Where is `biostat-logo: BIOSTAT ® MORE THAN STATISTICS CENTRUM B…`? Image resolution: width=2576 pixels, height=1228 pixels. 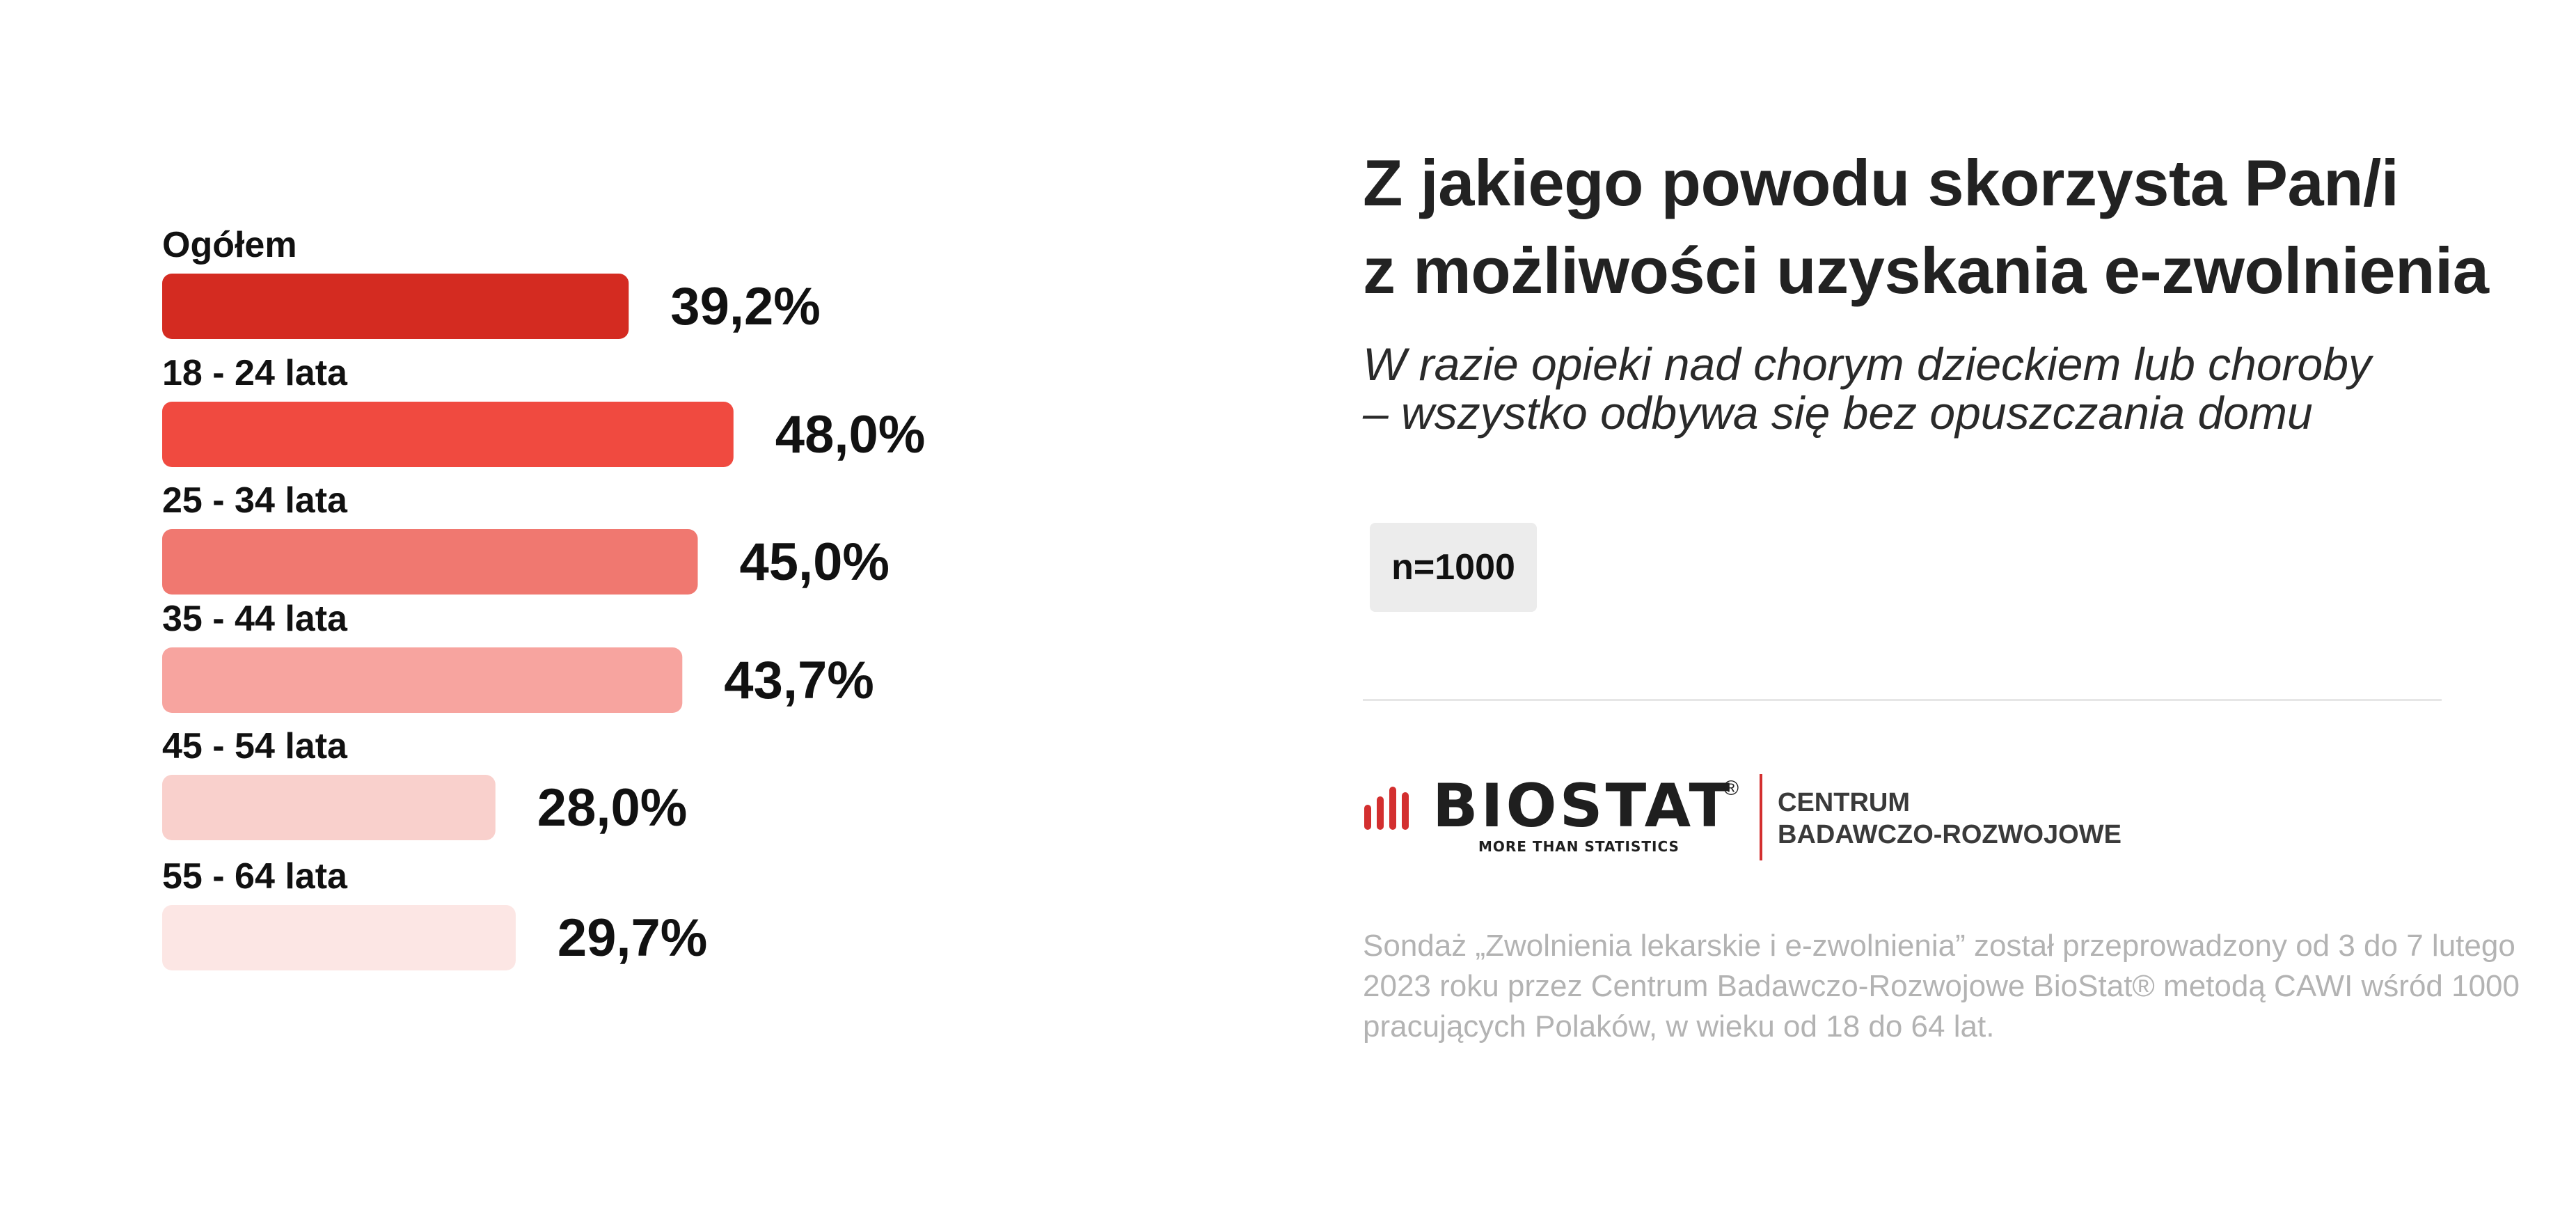 biostat-logo: BIOSTAT ® MORE THAN STATISTICS CENTRUM B… is located at coordinates (1780, 815).